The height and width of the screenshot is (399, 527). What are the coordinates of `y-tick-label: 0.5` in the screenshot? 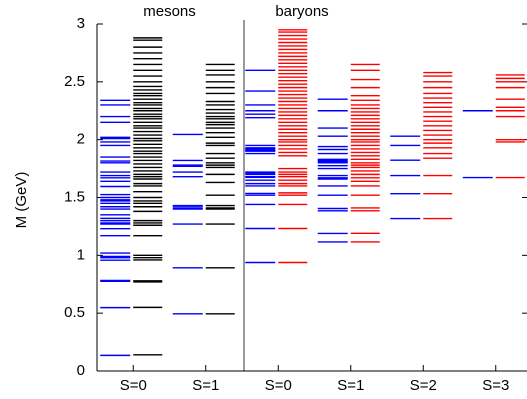 It's located at (74, 312).